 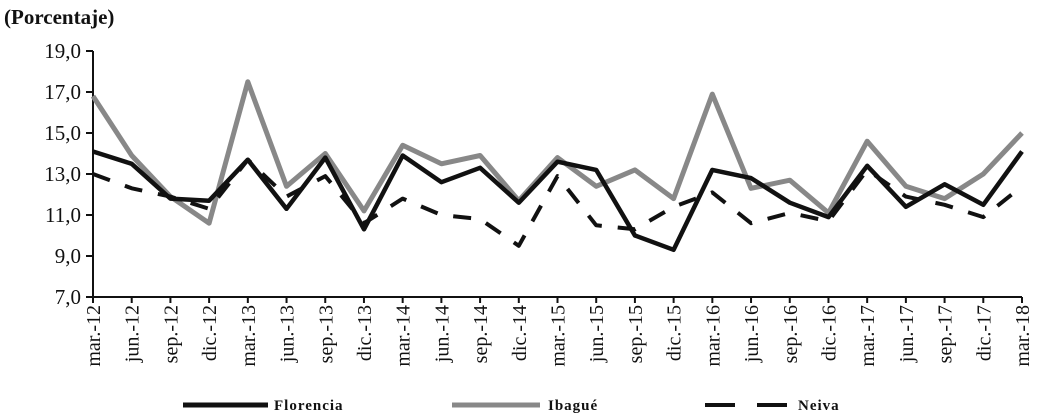 What do you see at coordinates (819, 406) in the screenshot?
I see `legend-label-neiva: Neiva` at bounding box center [819, 406].